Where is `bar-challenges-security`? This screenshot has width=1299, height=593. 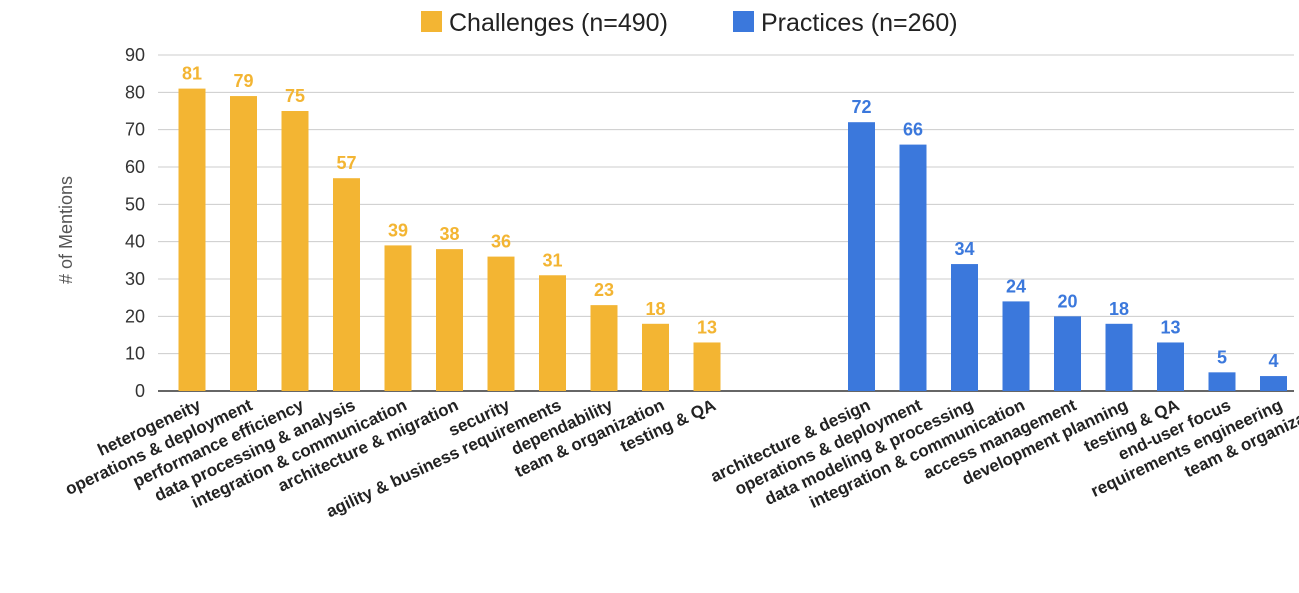 bar-challenges-security is located at coordinates (501, 323).